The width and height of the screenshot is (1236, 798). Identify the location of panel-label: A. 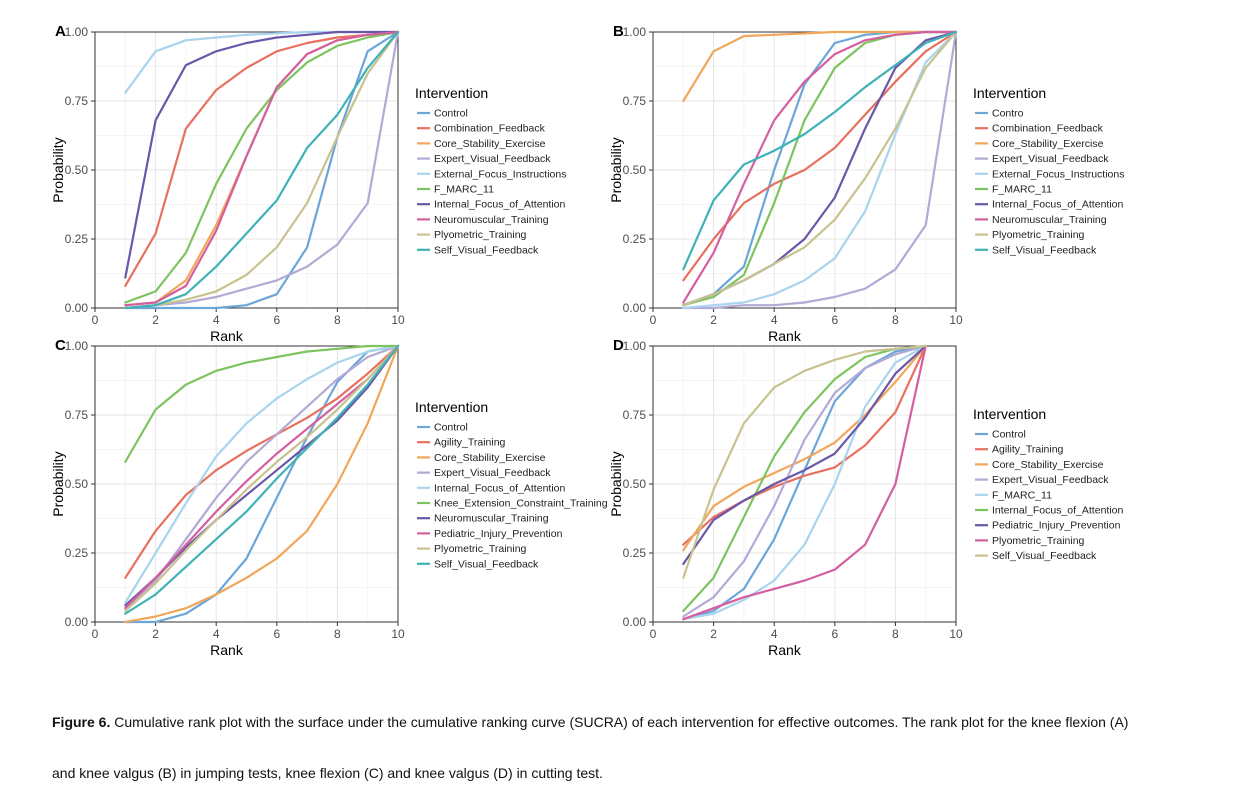
(60, 31).